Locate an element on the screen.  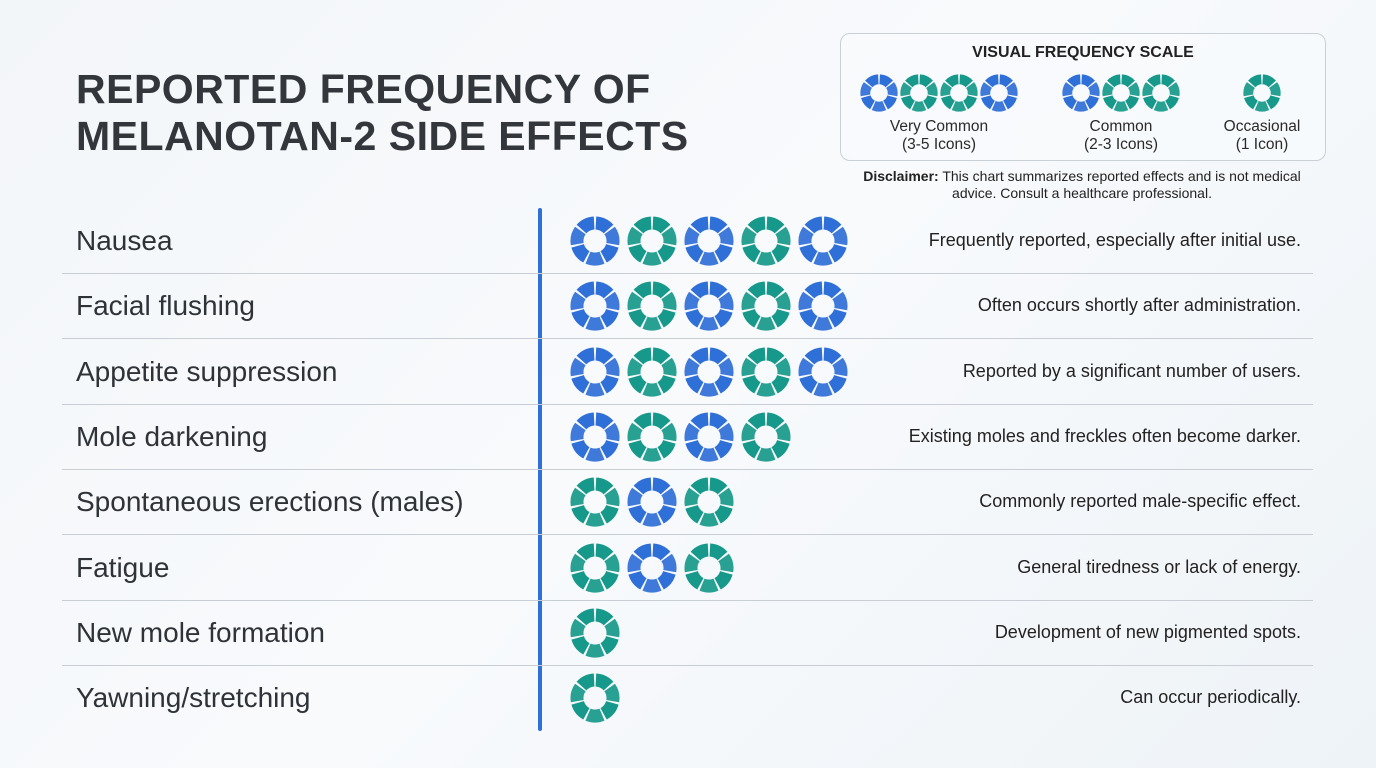
side-effect-label: New mole formation is located at coordinates (200, 632).